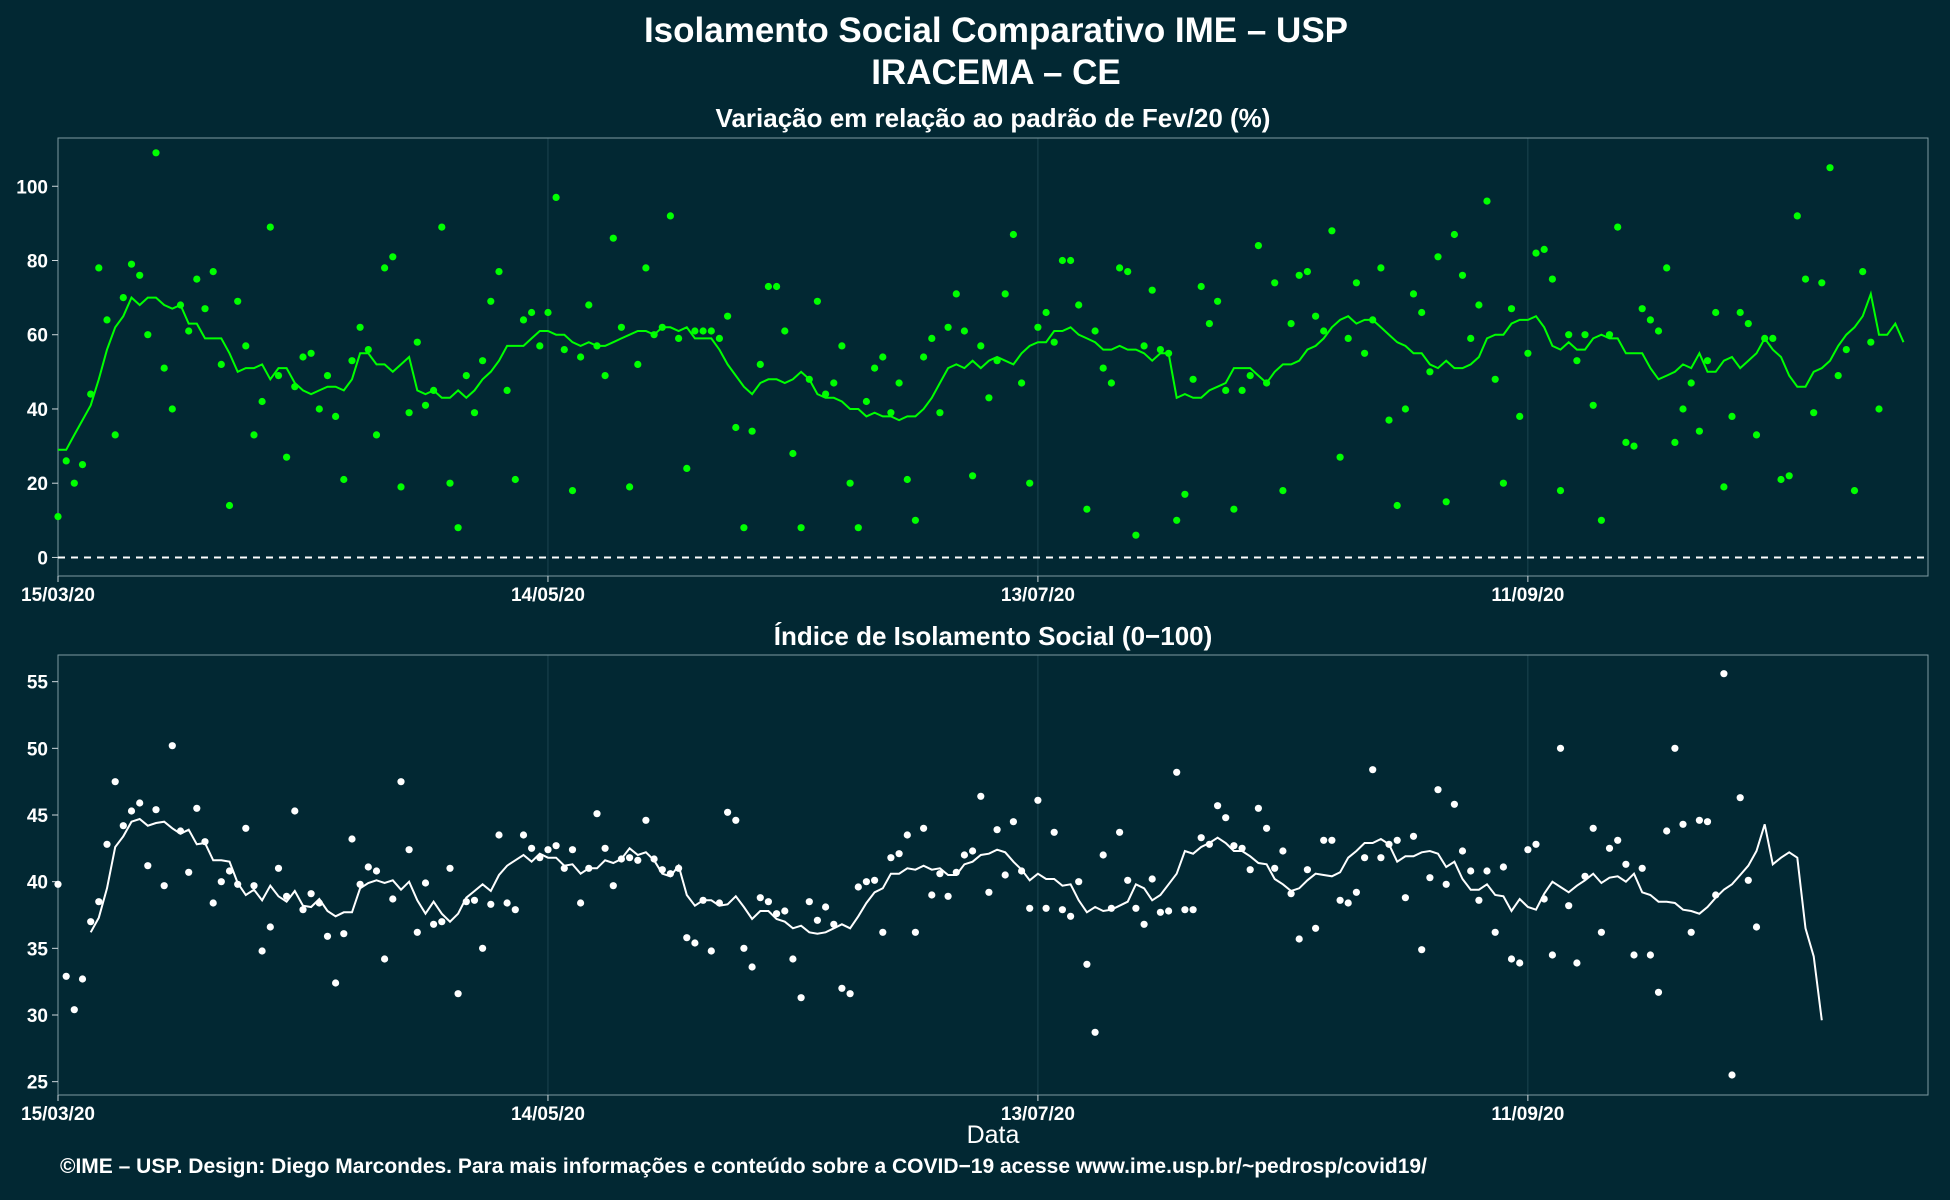  I want to click on x-tick-label: 11/09/20, so click(1527, 595).